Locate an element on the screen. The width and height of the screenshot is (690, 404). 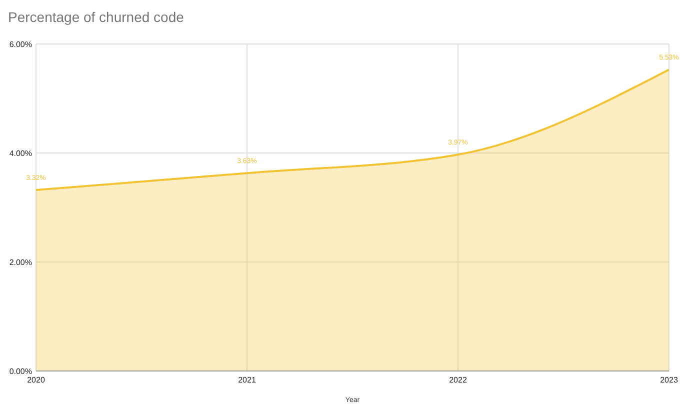
y-tick-label: 6.00% is located at coordinates (20, 44).